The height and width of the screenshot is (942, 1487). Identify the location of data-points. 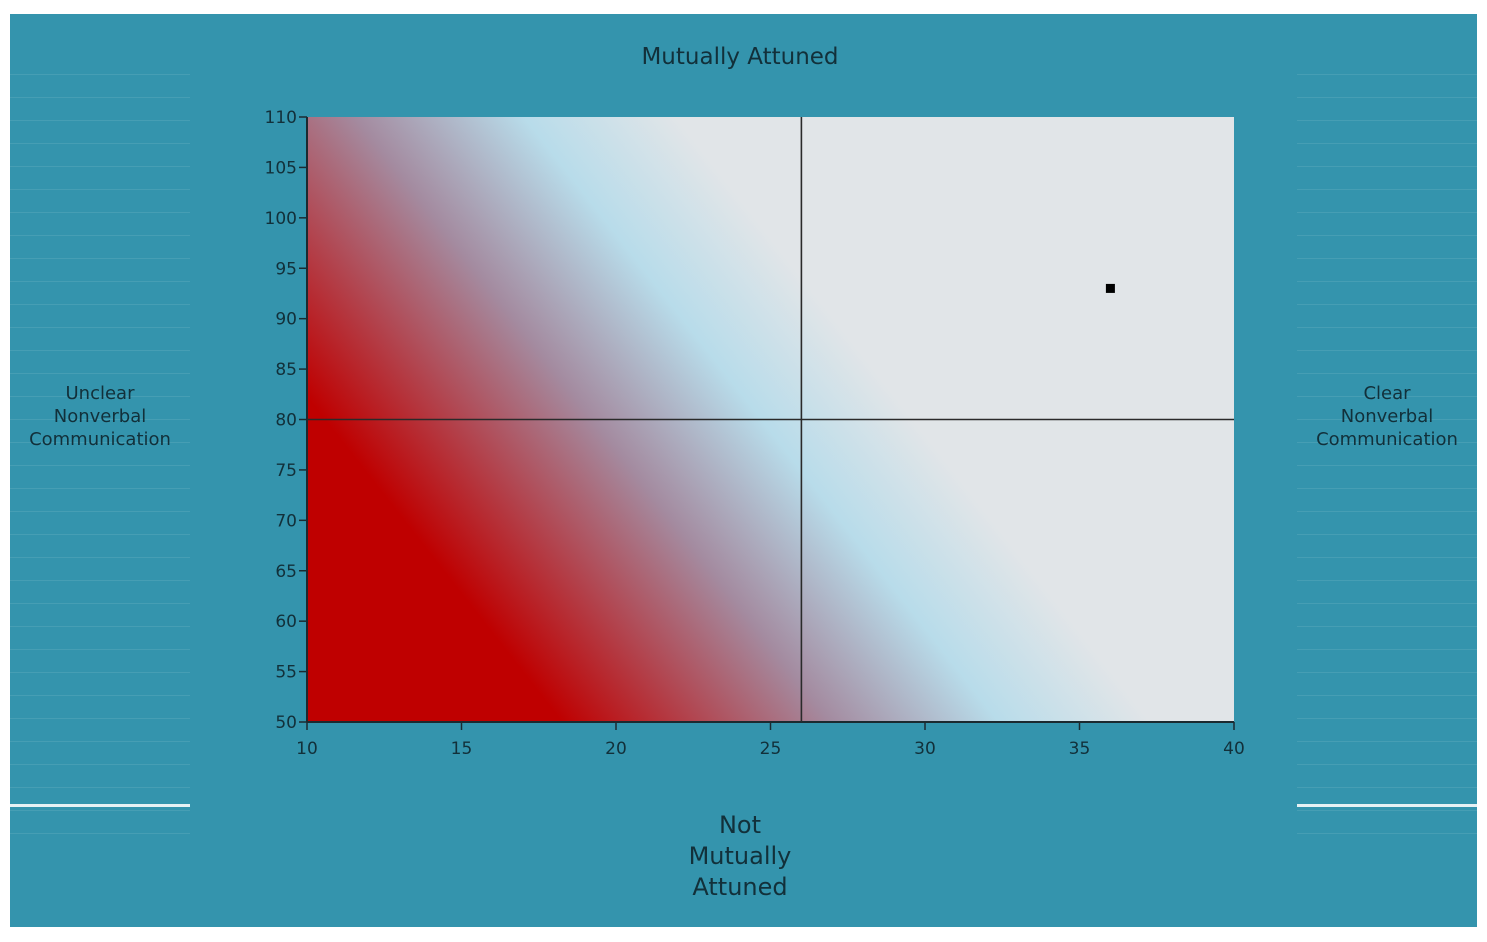
(1110, 288).